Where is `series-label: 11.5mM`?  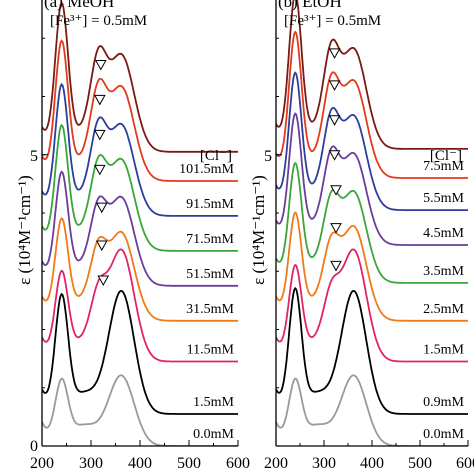 series-label: 11.5mM is located at coordinates (211, 350).